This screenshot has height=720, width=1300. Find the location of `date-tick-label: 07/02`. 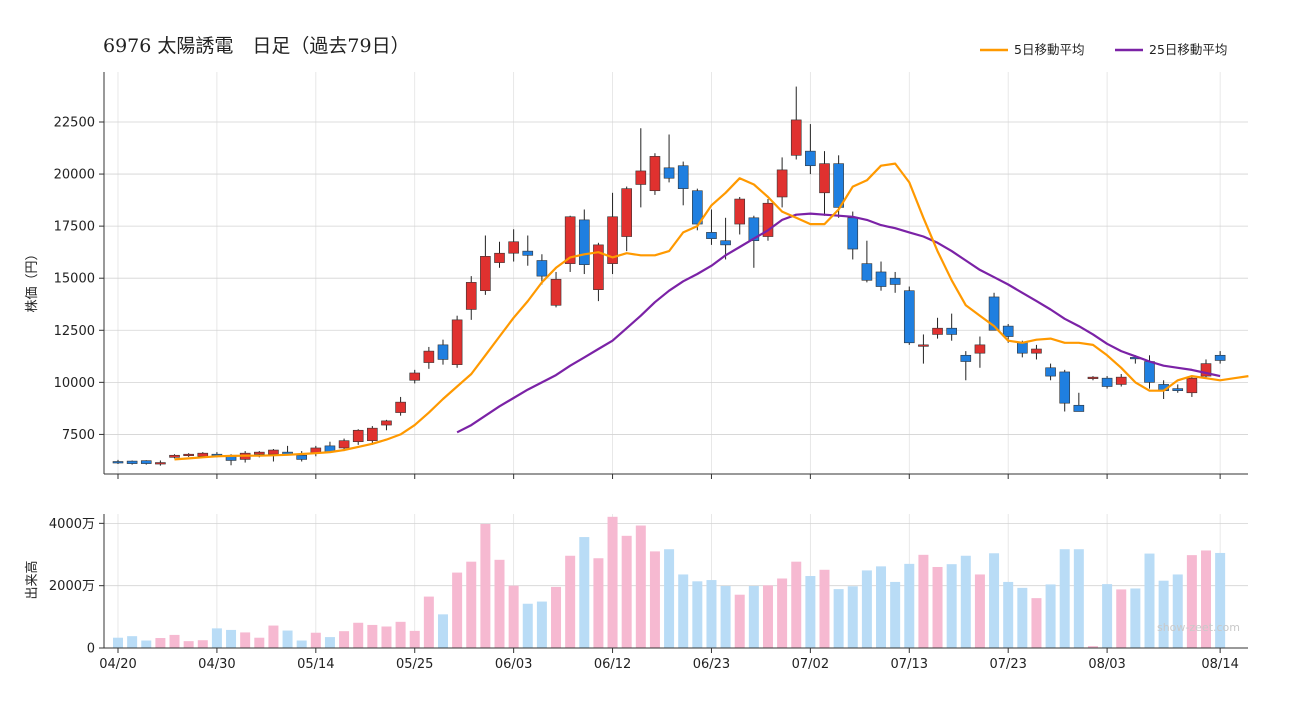

date-tick-label: 07/02 is located at coordinates (810, 664).